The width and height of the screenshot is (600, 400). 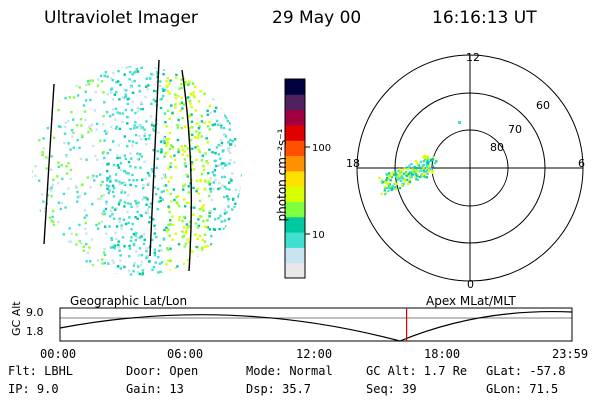 I want to click on glon-readout: GLon: 71.5, so click(x=522, y=389).